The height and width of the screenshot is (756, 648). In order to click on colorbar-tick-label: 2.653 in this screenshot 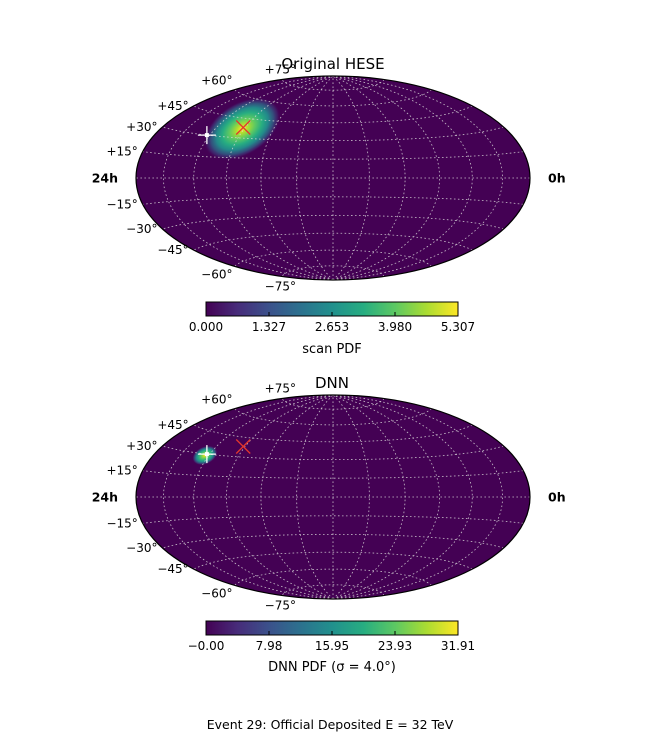, I will do `click(332, 327)`.